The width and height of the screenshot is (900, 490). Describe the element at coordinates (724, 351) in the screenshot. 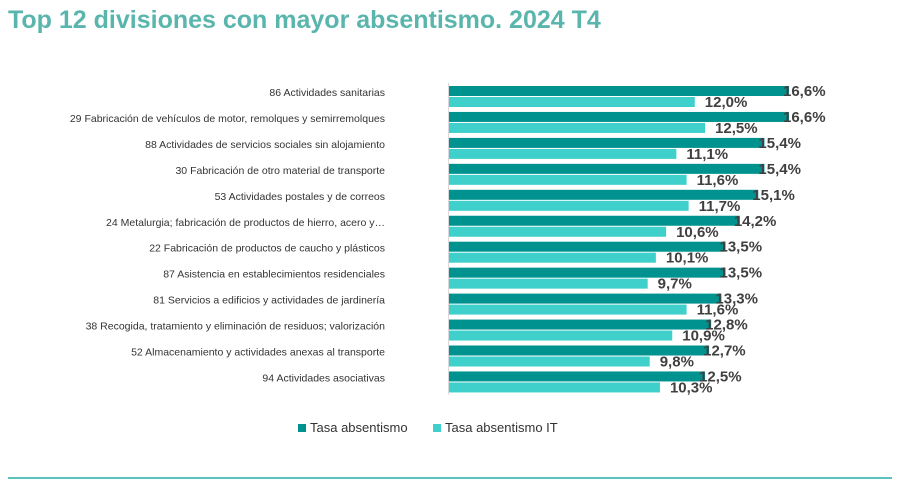

I see `data-label: 12,7%` at that location.